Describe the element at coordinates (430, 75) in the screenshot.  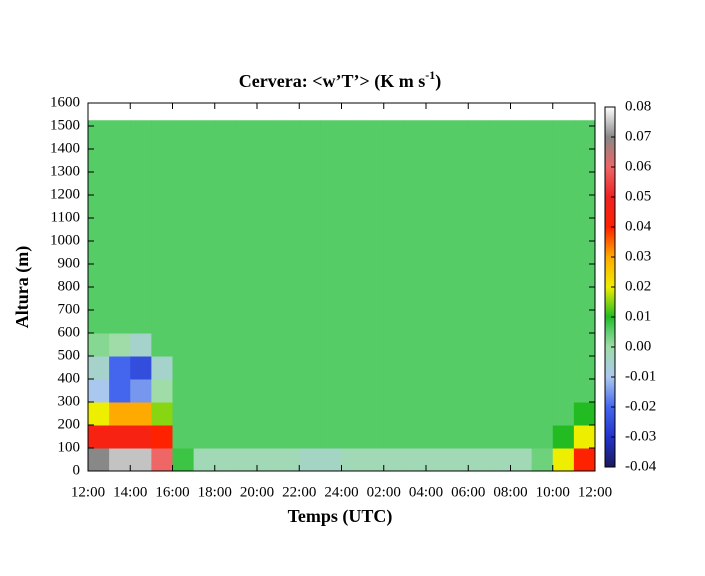
I see `title-superscript: -1` at that location.